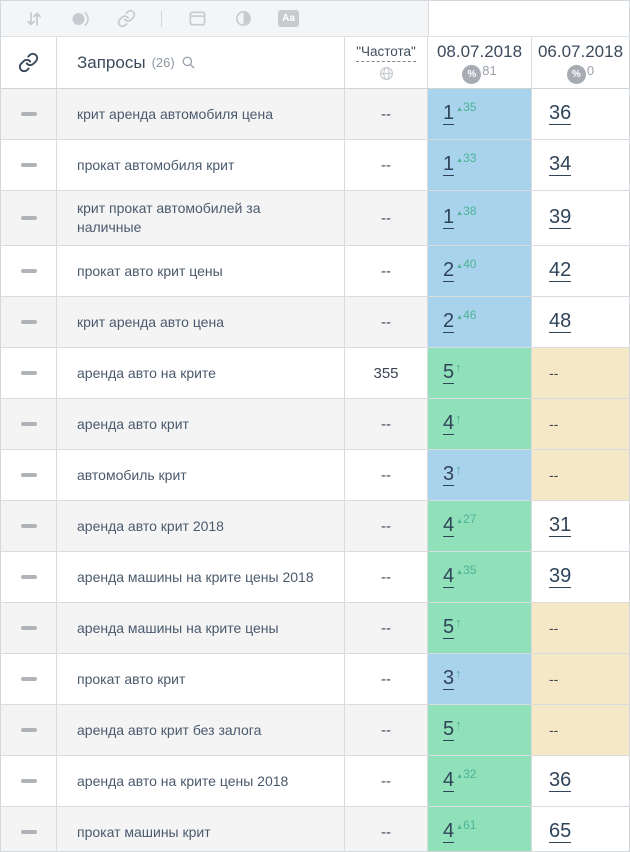 The image size is (630, 852). I want to click on keyword-label: прокат автомобиля крит, so click(156, 164).